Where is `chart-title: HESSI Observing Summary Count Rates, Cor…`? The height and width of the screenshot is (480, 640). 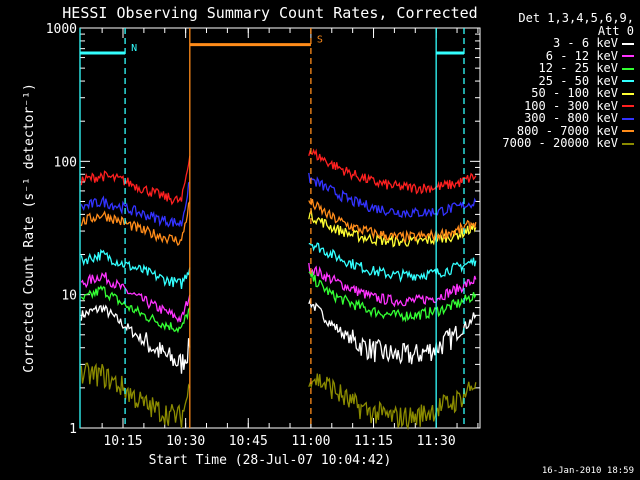
chart-title: HESSI Observing Summary Count Rates, Cor… is located at coordinates (269, 13).